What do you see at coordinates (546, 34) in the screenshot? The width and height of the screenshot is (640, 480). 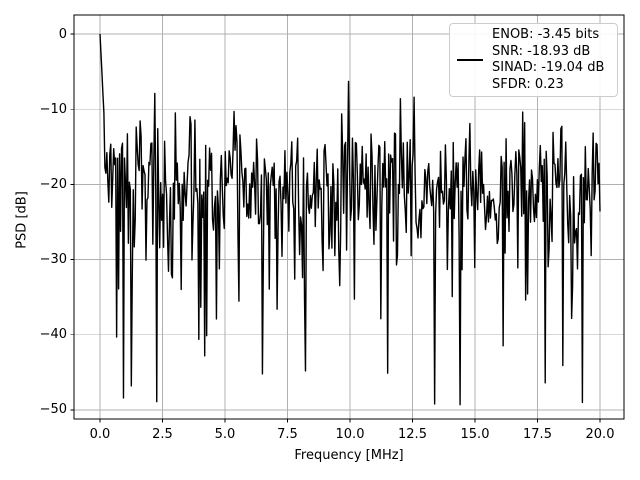 I see `legend-entry-enob: ENOB: -3.45 bits` at bounding box center [546, 34].